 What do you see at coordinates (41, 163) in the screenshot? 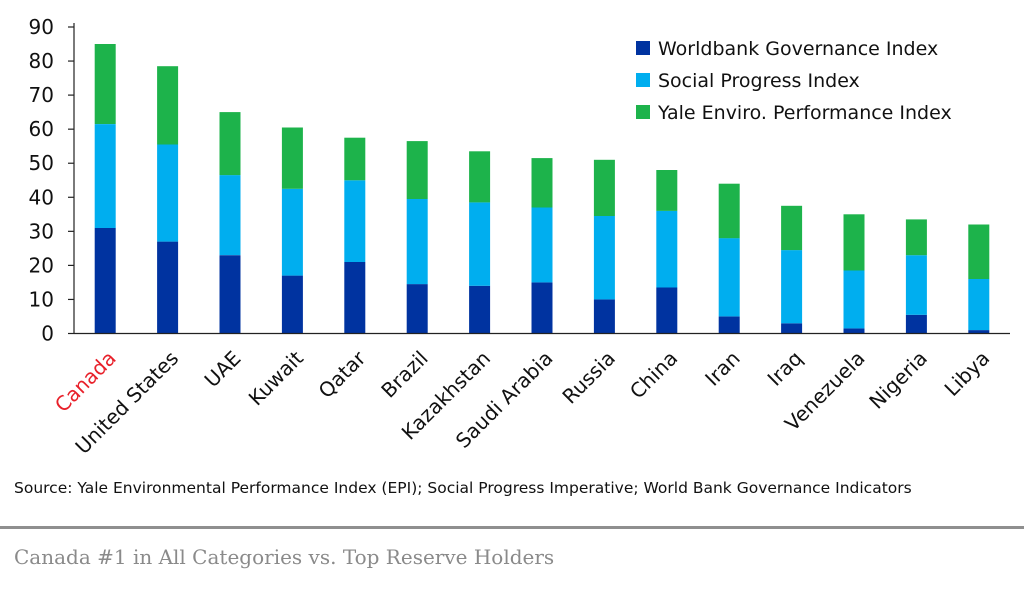
I see `y-tick-label: 50` at bounding box center [41, 163].